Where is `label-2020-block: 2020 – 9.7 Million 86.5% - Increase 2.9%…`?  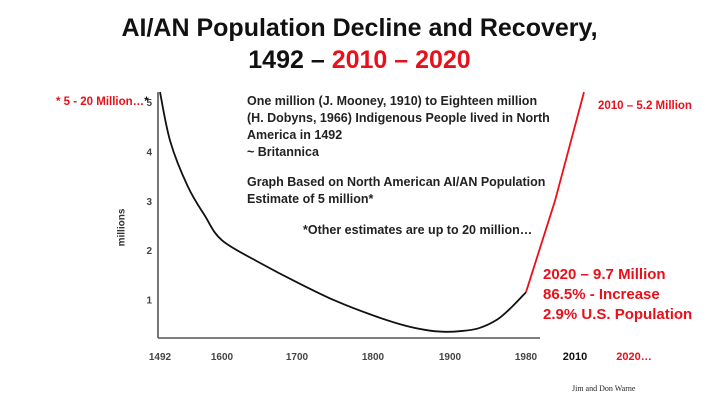 label-2020-block: 2020 – 9.7 Million 86.5% - Increase 2.9%… is located at coordinates (617, 295).